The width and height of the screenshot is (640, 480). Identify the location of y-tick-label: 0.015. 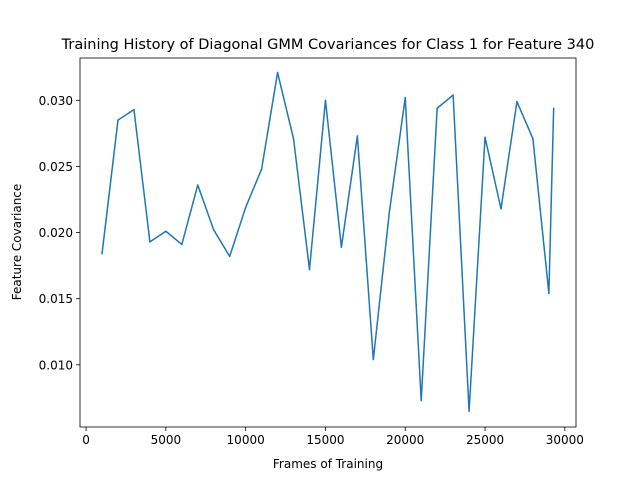
(56, 299).